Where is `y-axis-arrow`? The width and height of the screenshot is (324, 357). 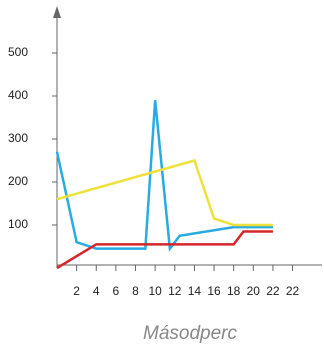 y-axis-arrow is located at coordinates (57, 12).